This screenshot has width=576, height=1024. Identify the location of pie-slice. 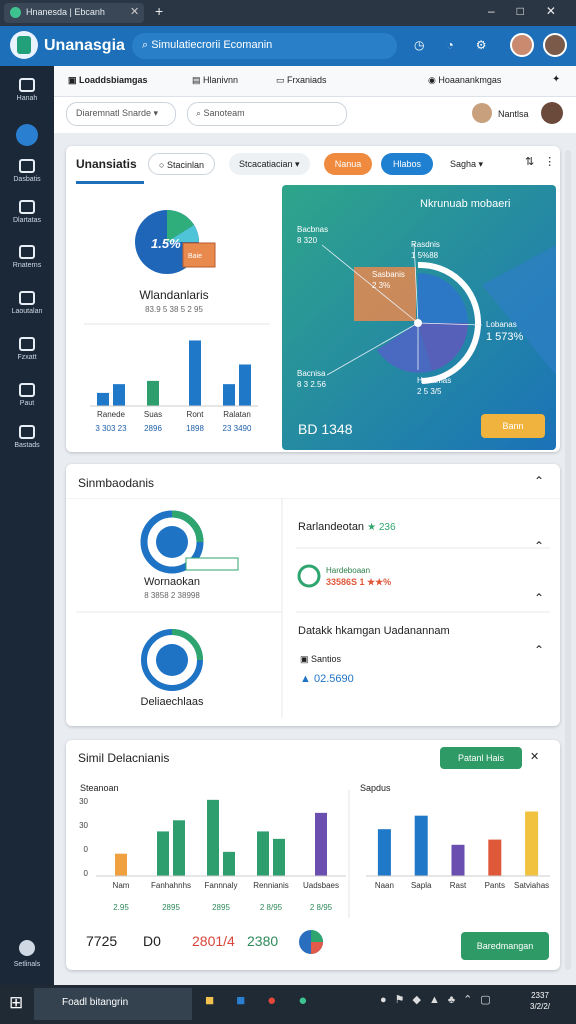
(183, 233).